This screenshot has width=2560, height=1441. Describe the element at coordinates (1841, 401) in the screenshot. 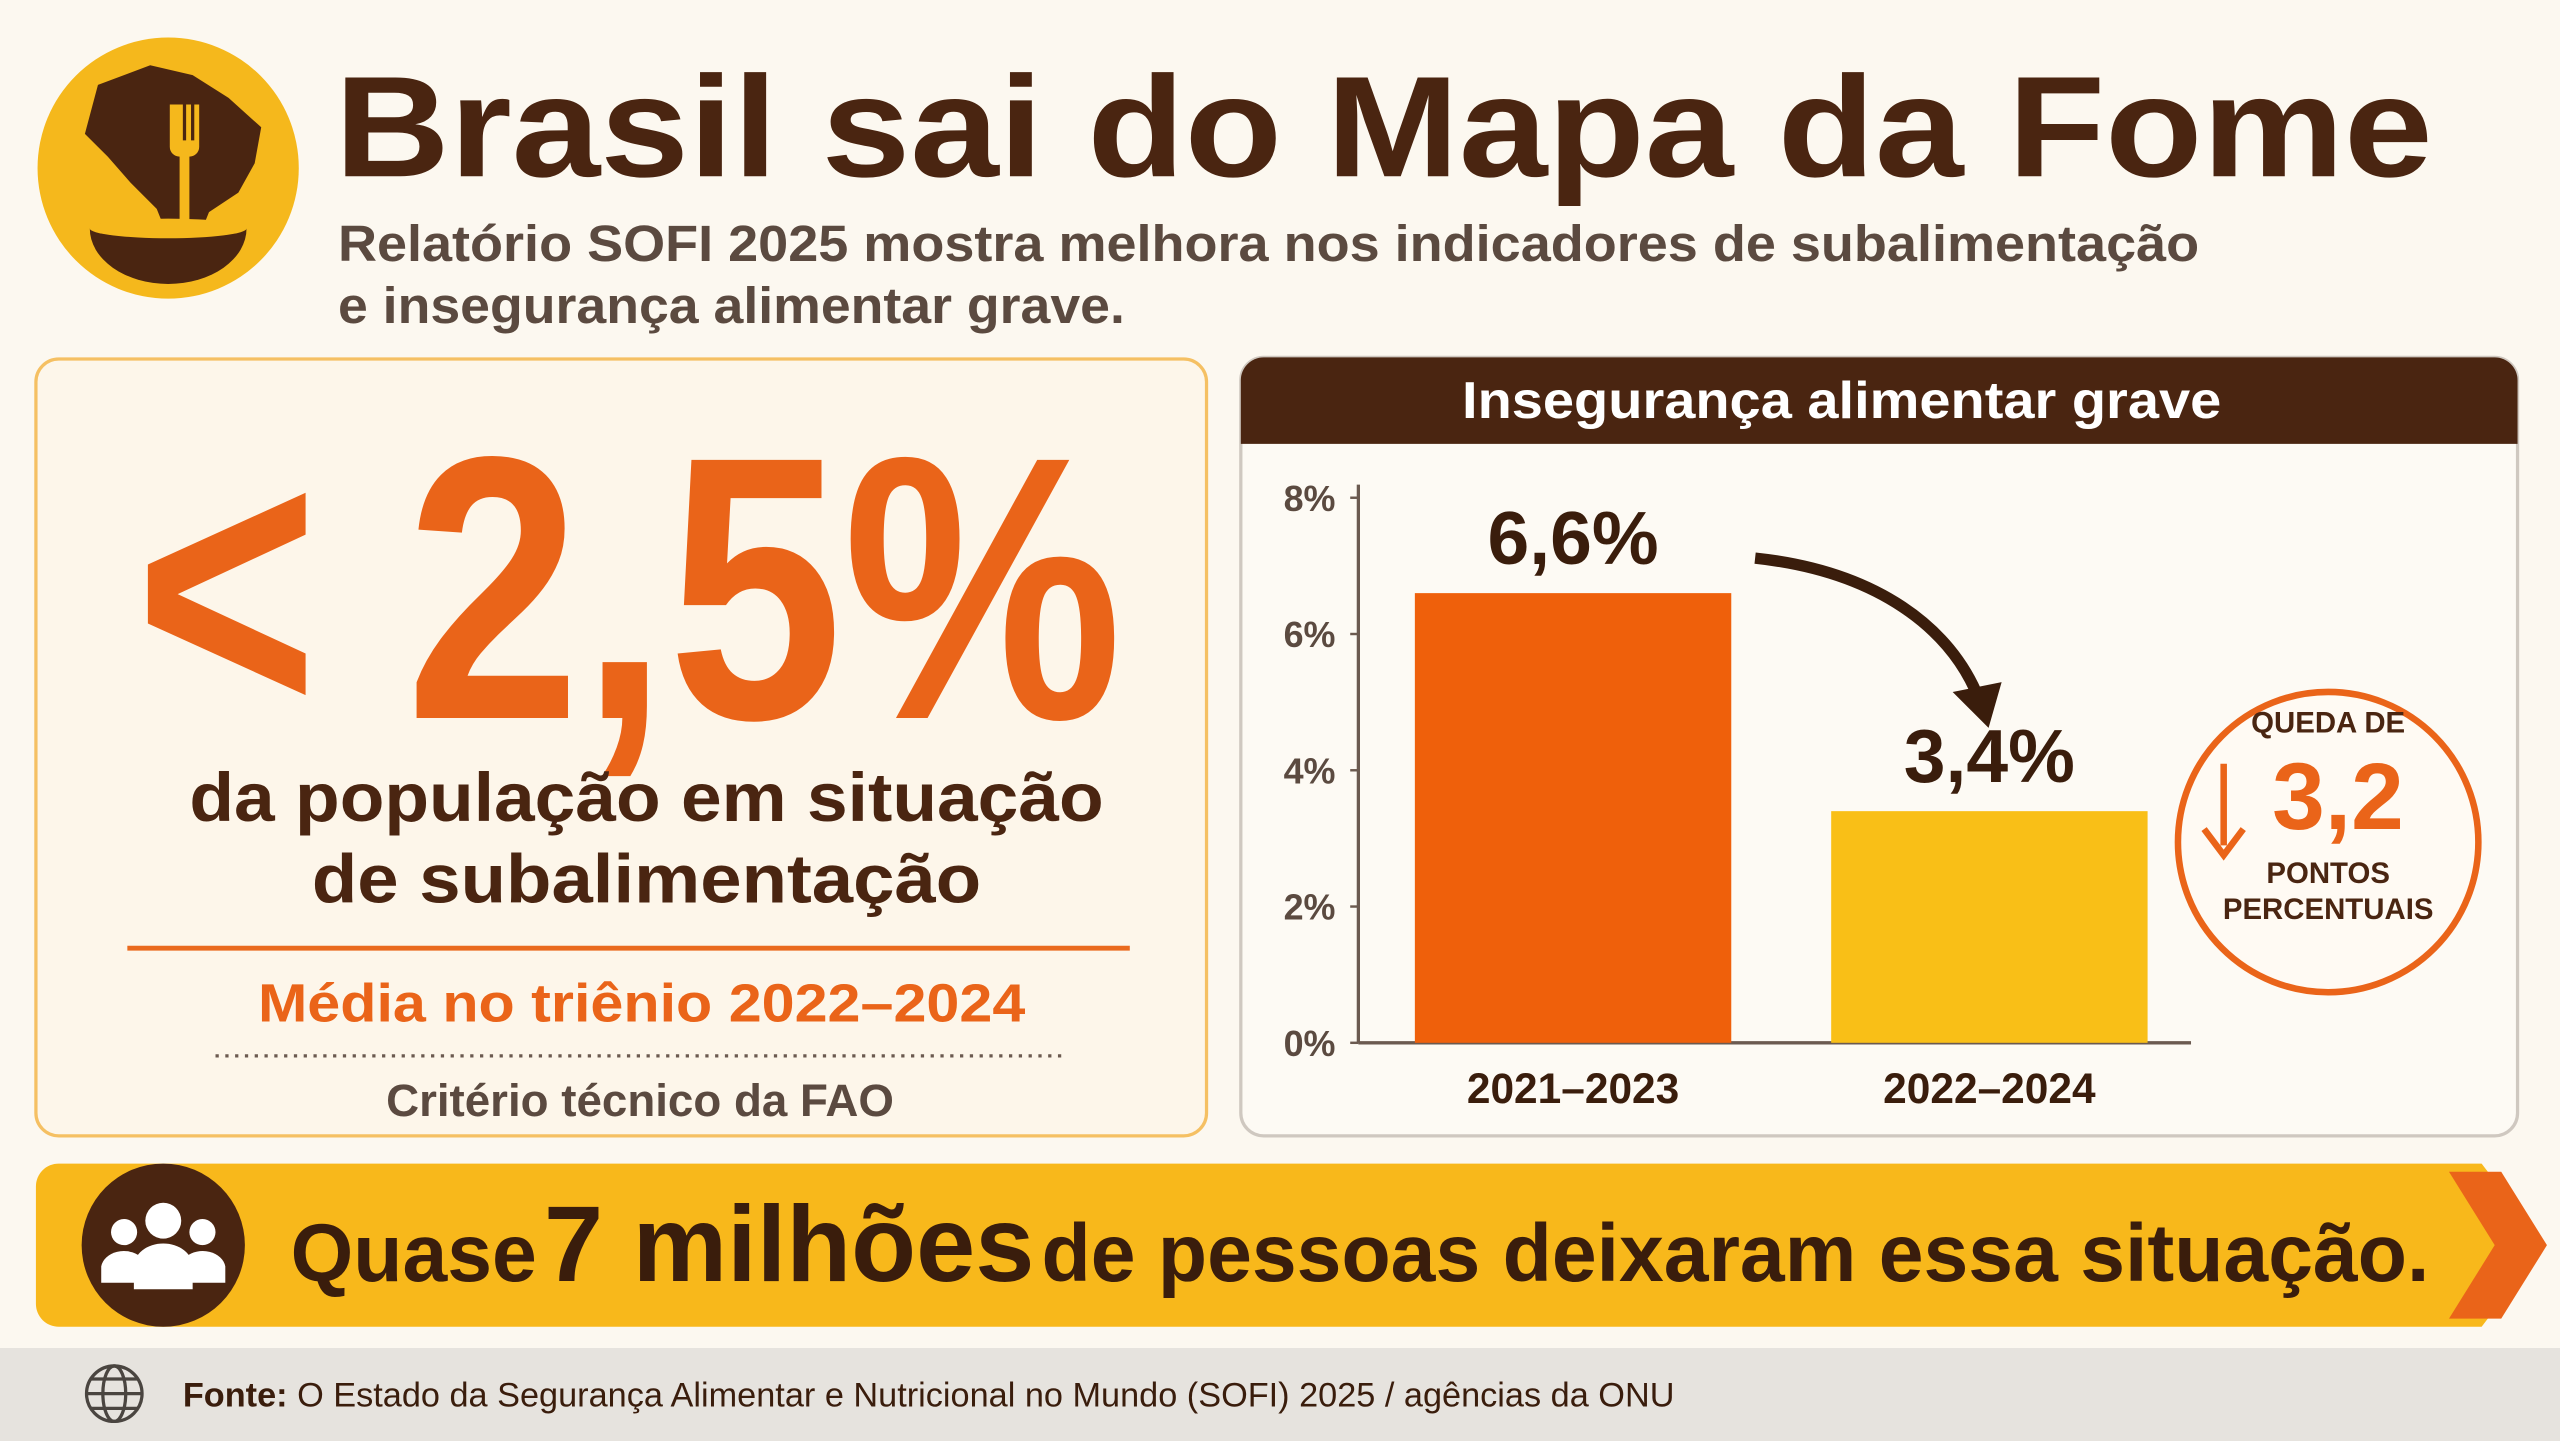

I see `chart-title: Insegurança alimentar grave` at that location.